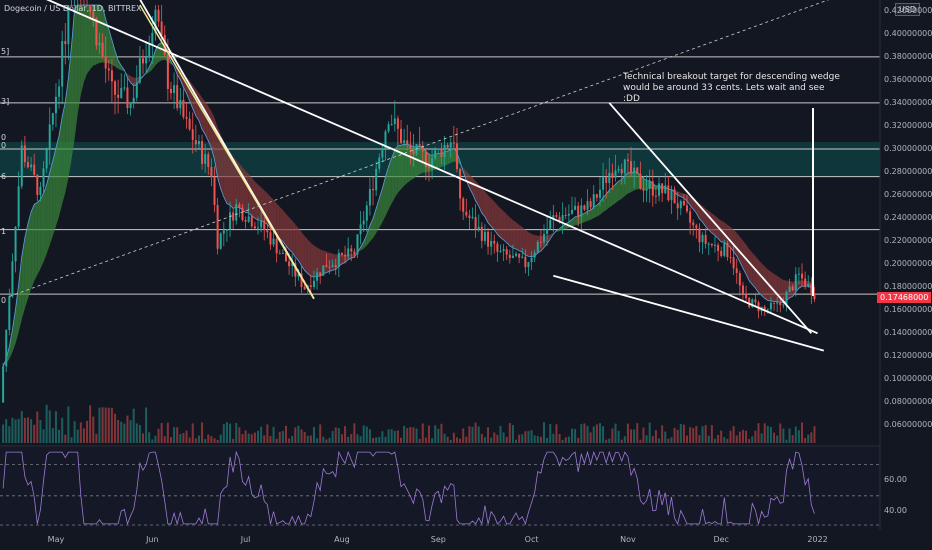 Image resolution: width=932 pixels, height=550 pixels. What do you see at coordinates (908, 9) in the screenshot?
I see `currency-button: USD` at bounding box center [908, 9].